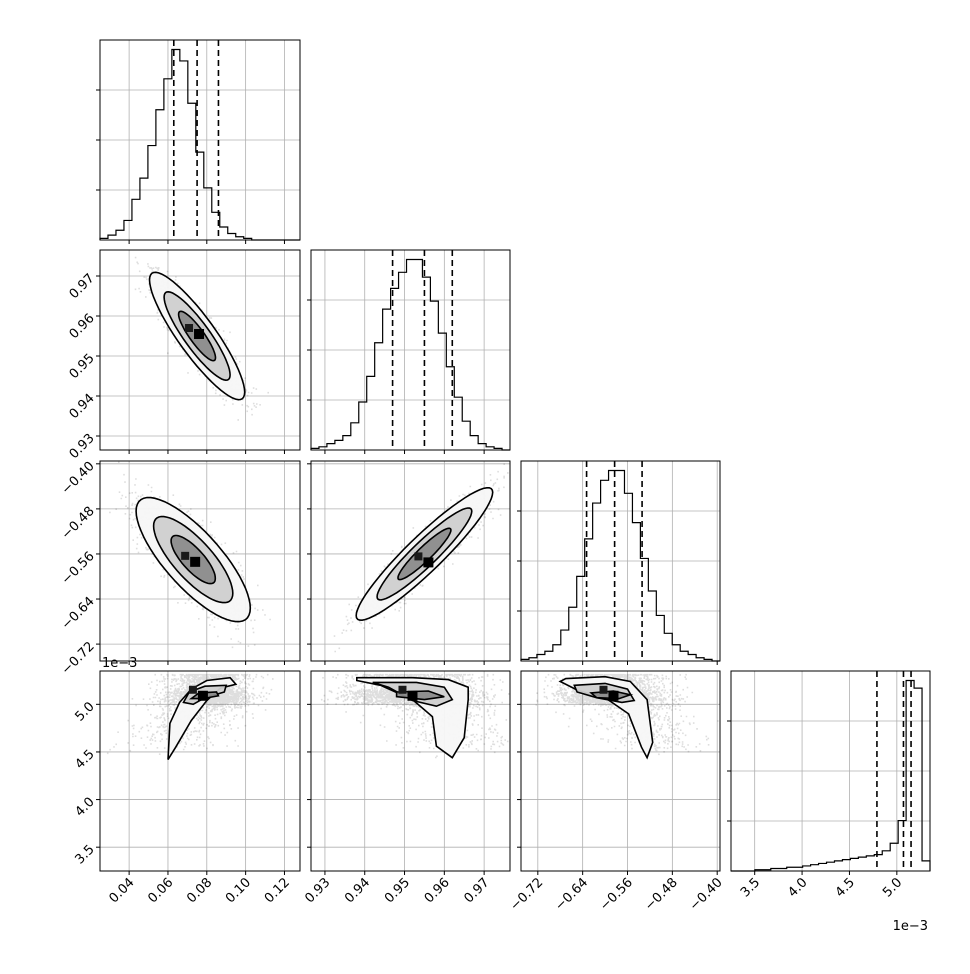  I want to click on x-tick-label: 0.97, so click(477, 890).